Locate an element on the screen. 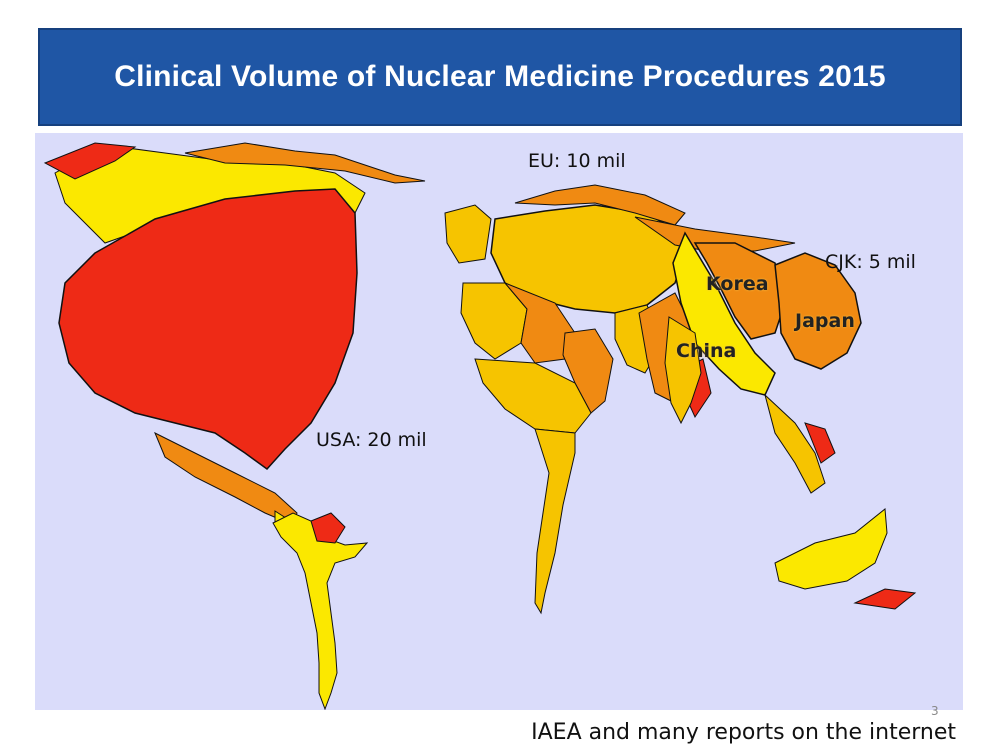 Image resolution: width=1000 pixels, height=750 pixels. korea-region is located at coordinates (739, 291).